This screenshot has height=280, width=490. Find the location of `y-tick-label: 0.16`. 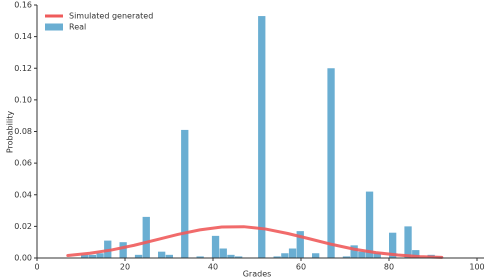

y-tick-label: 0.16 is located at coordinates (23, 5).